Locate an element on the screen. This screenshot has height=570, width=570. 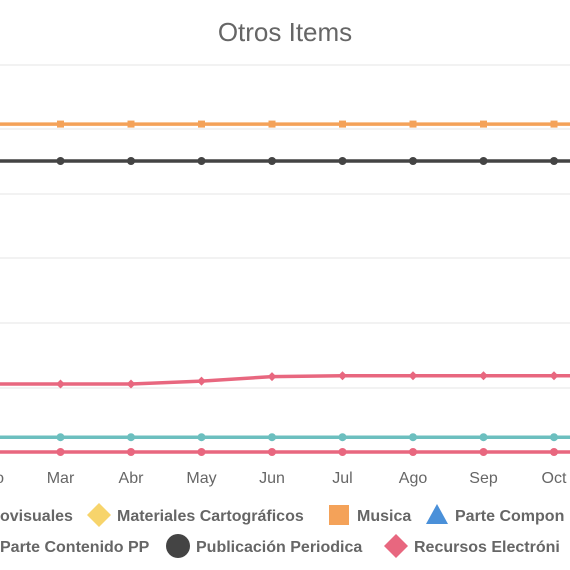
legend-item: Parte Compon is located at coordinates (495, 514).